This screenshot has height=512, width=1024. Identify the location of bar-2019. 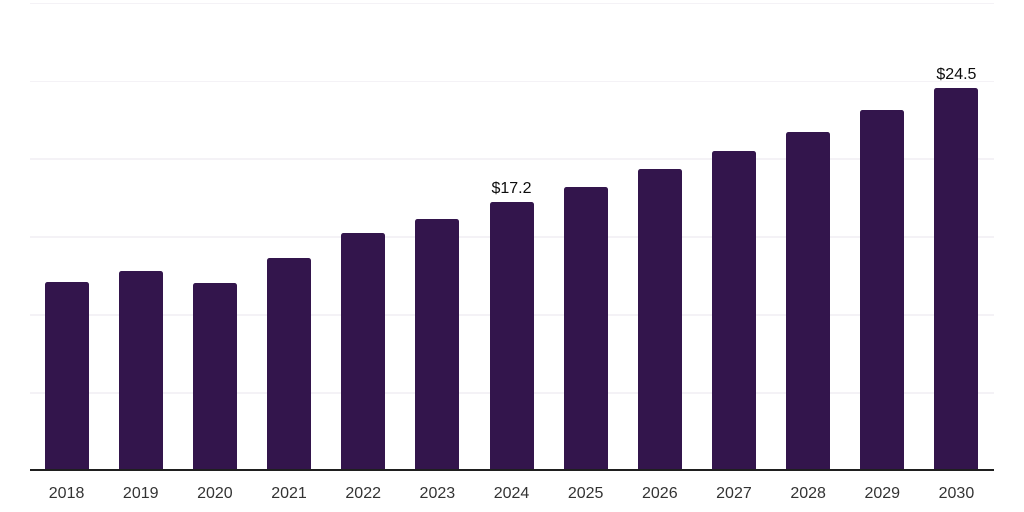
(140, 370).